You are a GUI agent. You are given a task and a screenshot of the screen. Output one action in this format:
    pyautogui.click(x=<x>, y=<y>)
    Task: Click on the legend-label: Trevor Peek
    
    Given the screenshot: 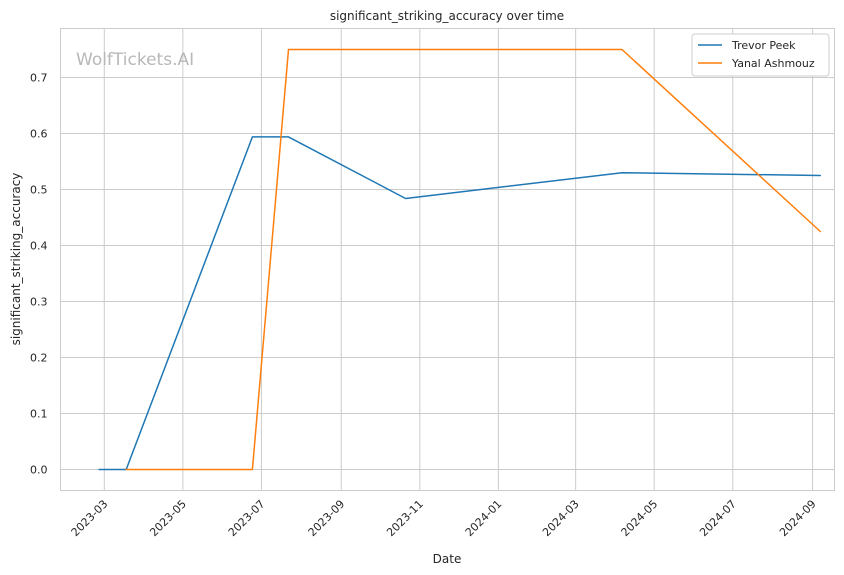 What is the action you would take?
    pyautogui.click(x=763, y=45)
    